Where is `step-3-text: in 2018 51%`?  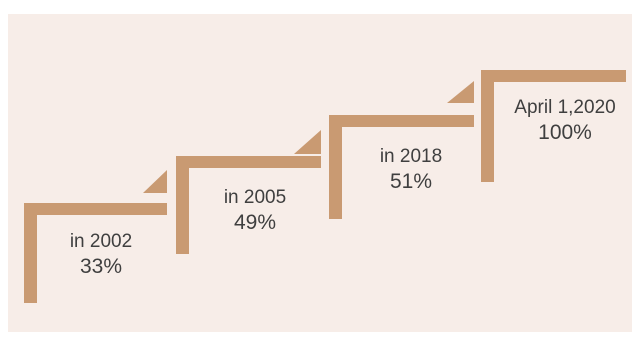 step-3-text: in 2018 51% is located at coordinates (411, 170).